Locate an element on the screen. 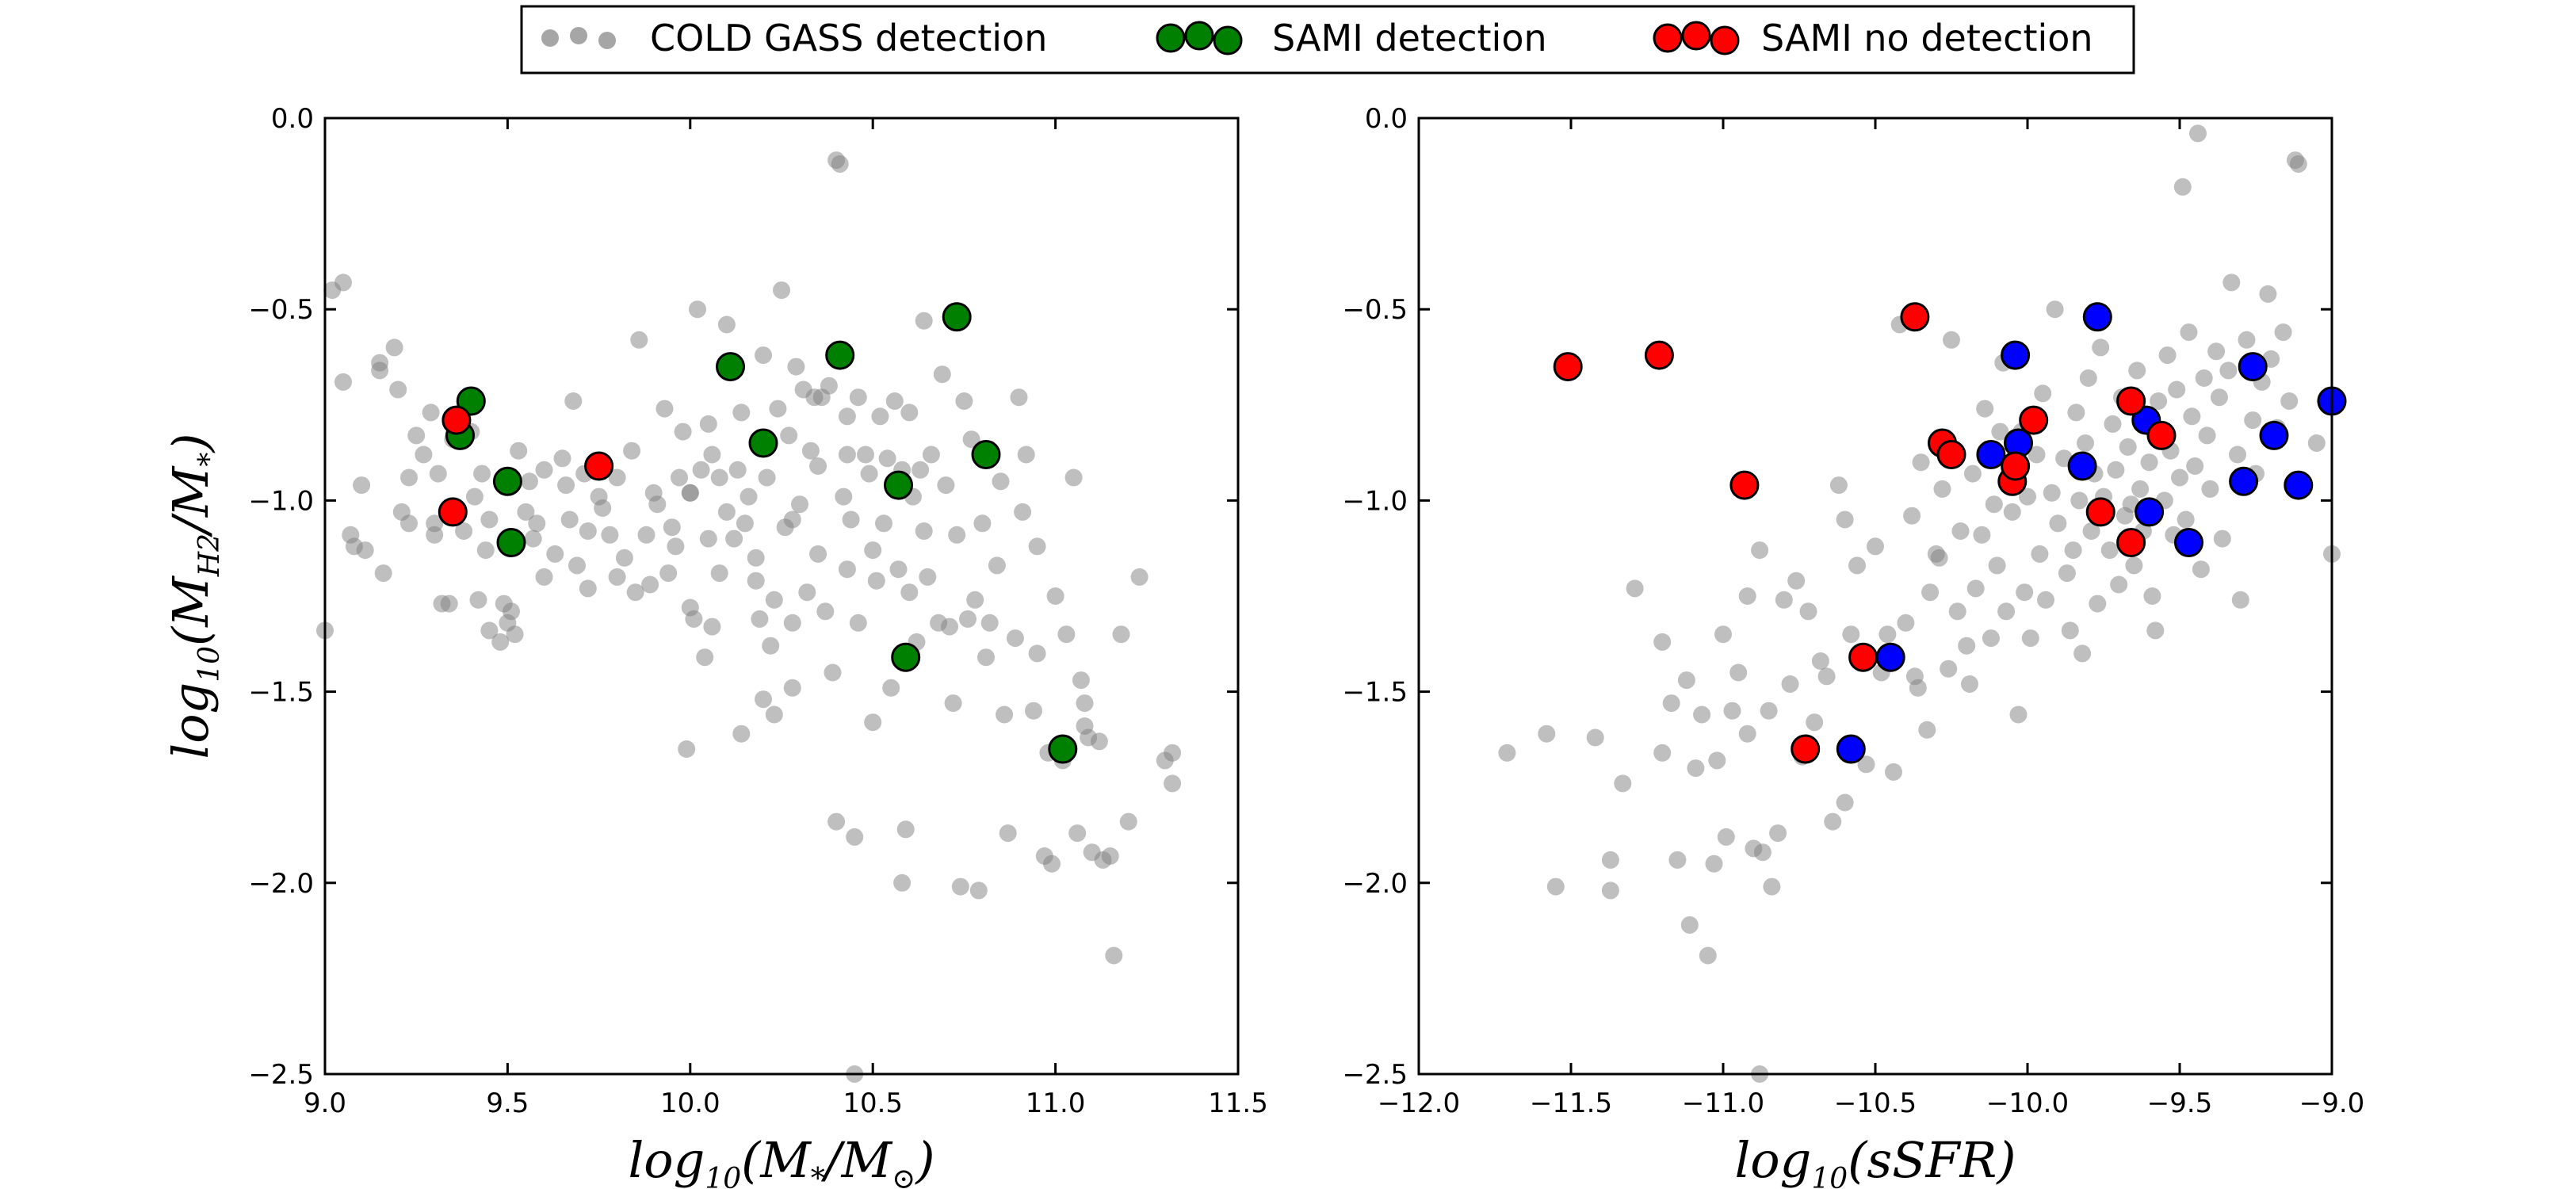 The width and height of the screenshot is (2576, 1189). legend-item-cold-gass: COLD GASS detection is located at coordinates (794, 38).